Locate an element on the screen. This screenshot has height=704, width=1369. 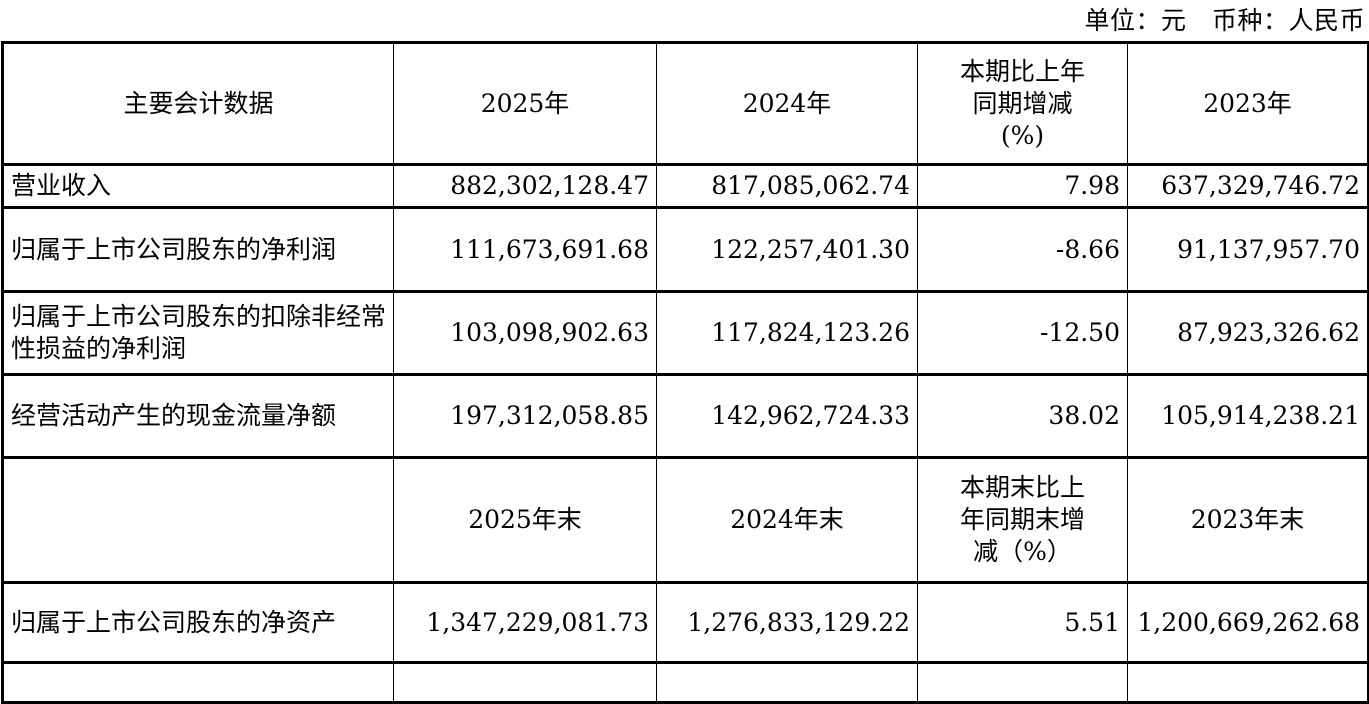
cell-2025: 882,302,128.47 is located at coordinates (525, 186).